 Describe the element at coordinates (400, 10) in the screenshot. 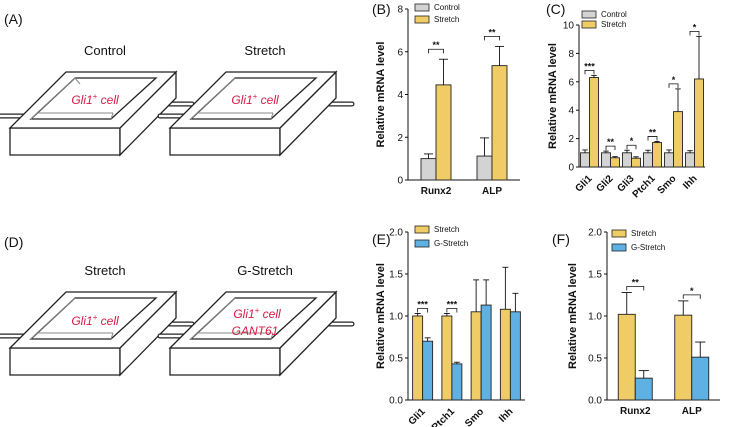

I see `y-tick-label: 8` at that location.